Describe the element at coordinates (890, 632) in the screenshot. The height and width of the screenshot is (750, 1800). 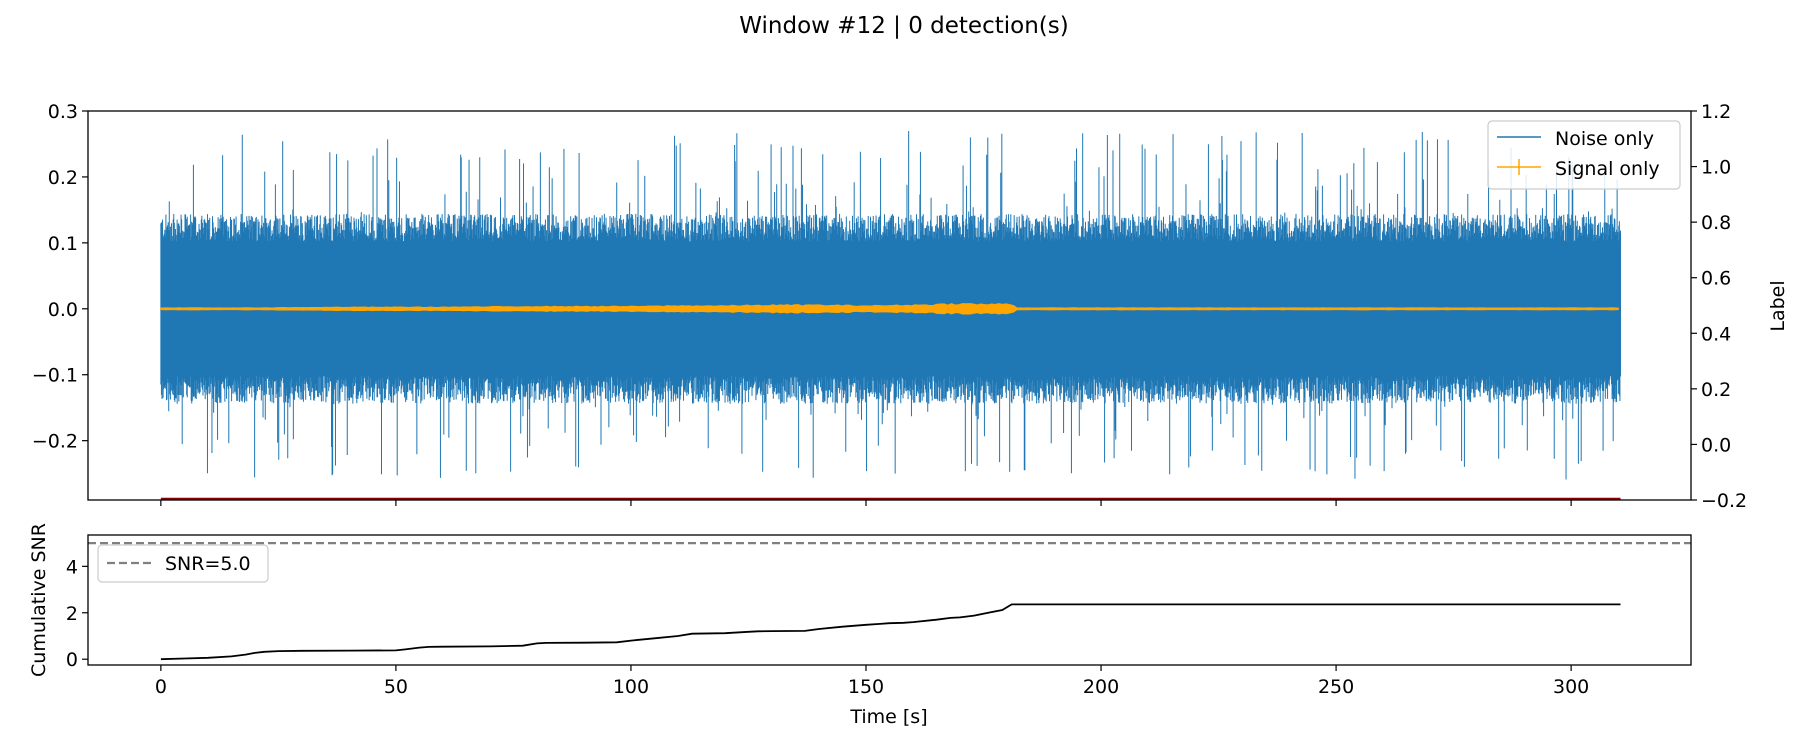
I see `cumulative-snr-line` at that location.